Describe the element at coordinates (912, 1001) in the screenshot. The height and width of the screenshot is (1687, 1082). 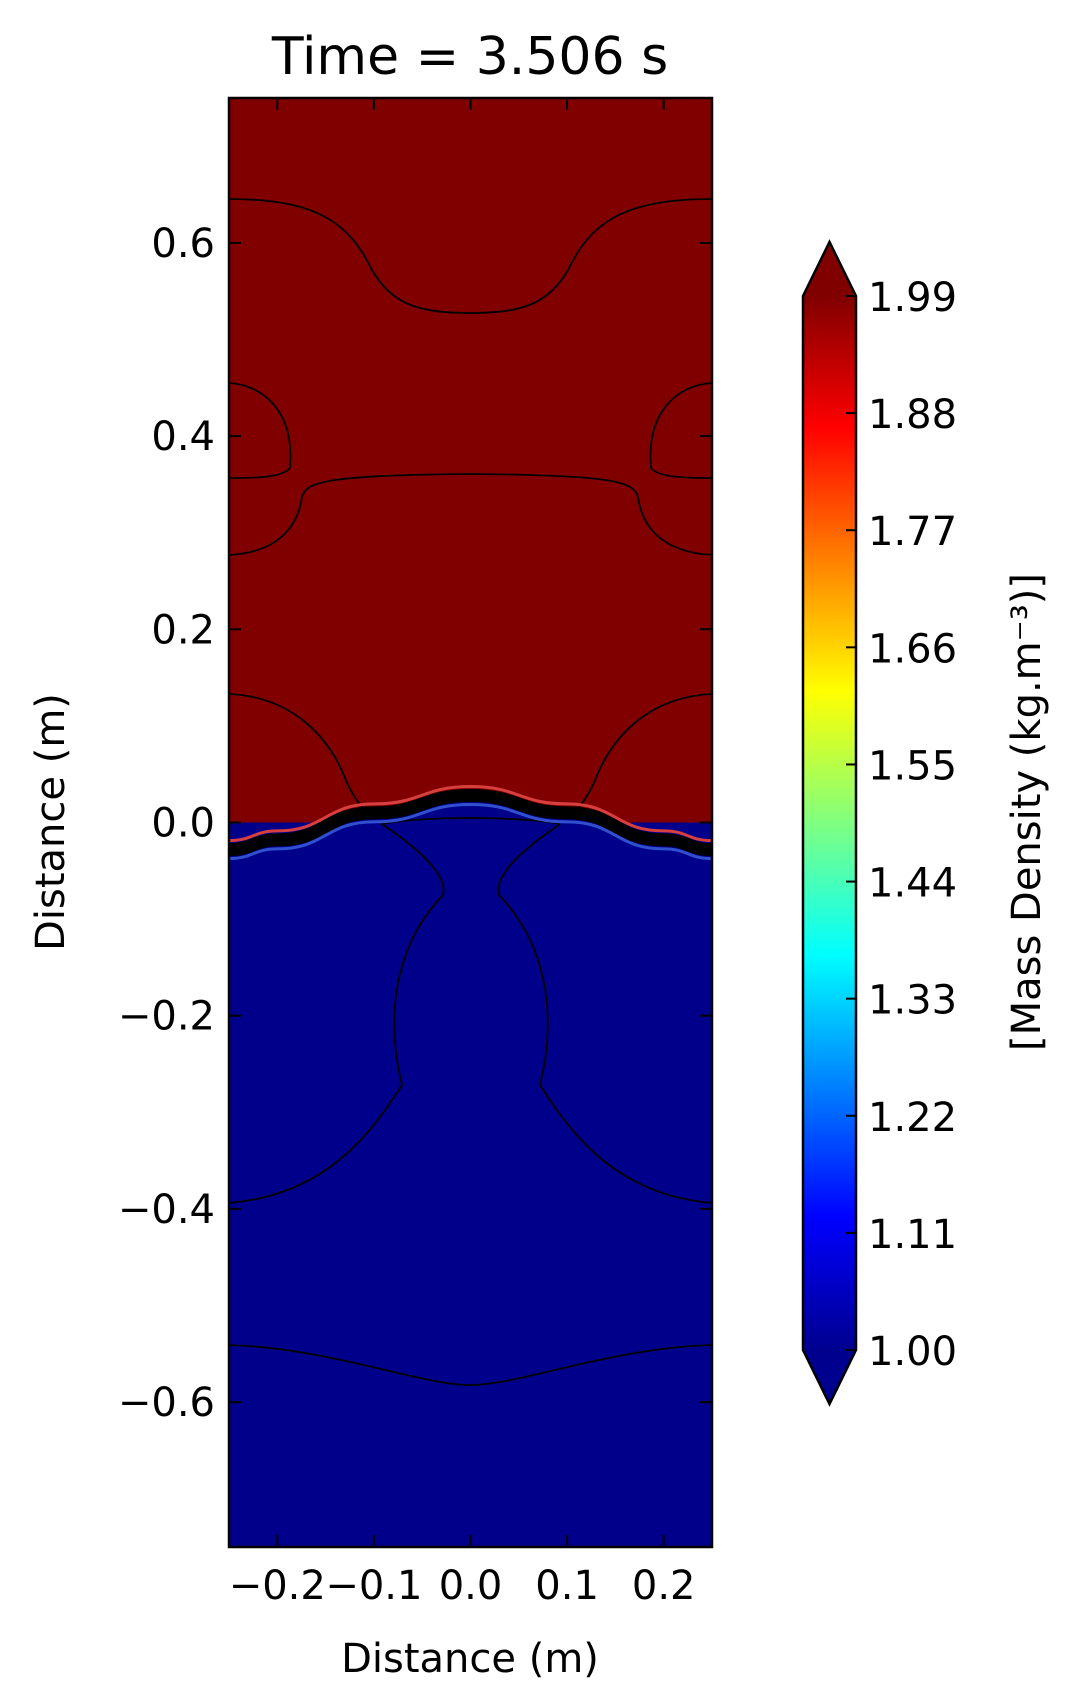
I see `colorbar-tick-label: 1.33` at that location.